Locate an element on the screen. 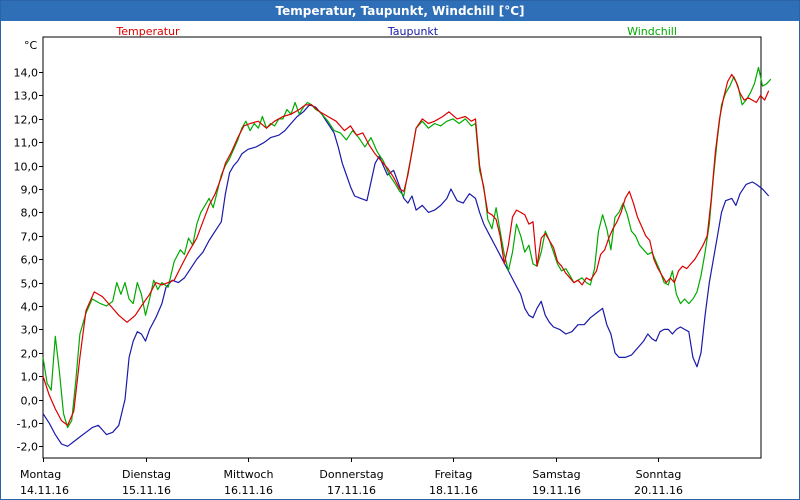 This screenshot has width=800, height=500. y-tick-label: 11,0 is located at coordinates (26, 143).